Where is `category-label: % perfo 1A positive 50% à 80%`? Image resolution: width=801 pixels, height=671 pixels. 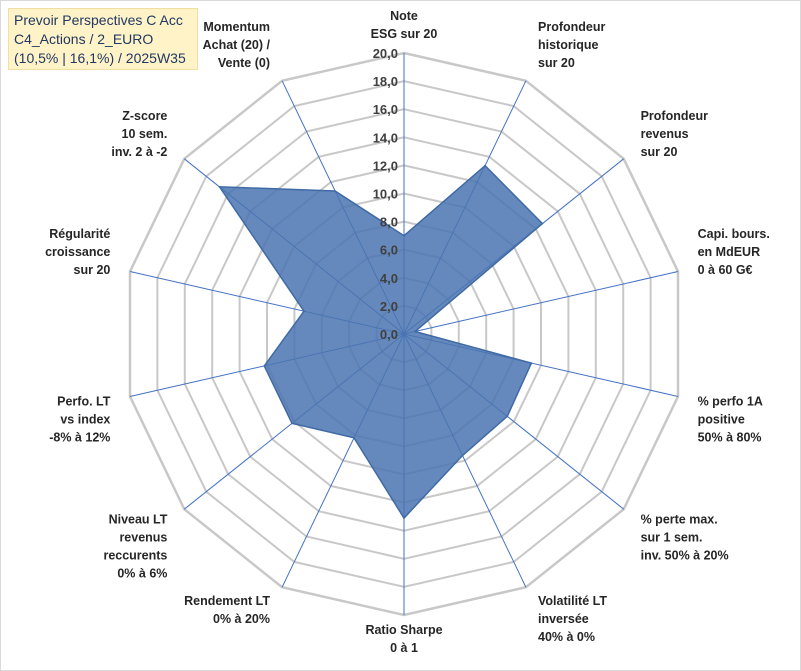 category-label: % perfo 1A positive 50% à 80% is located at coordinates (730, 419).